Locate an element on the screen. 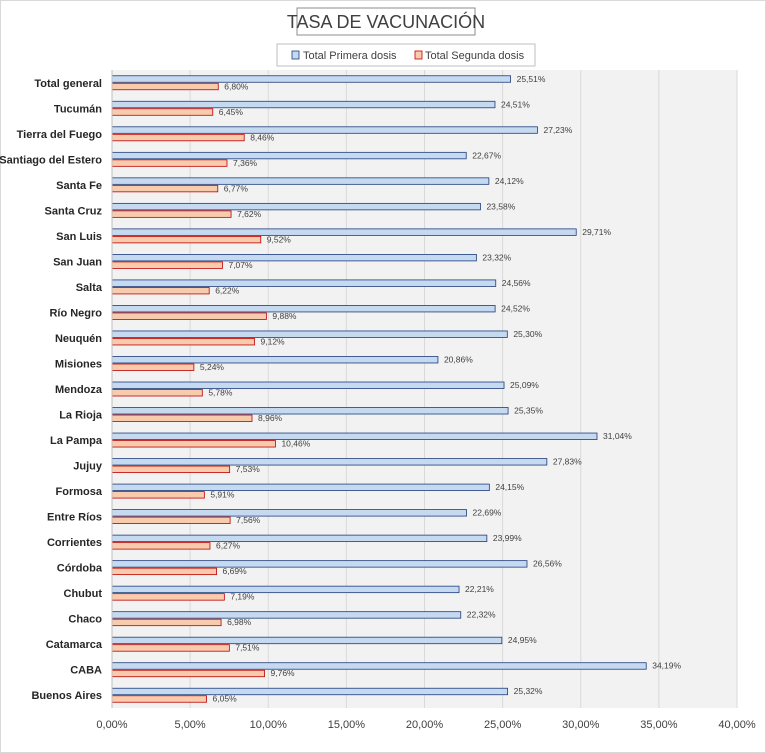 The width and height of the screenshot is (766, 753). data-label-segunda: 7,56% is located at coordinates (248, 520).